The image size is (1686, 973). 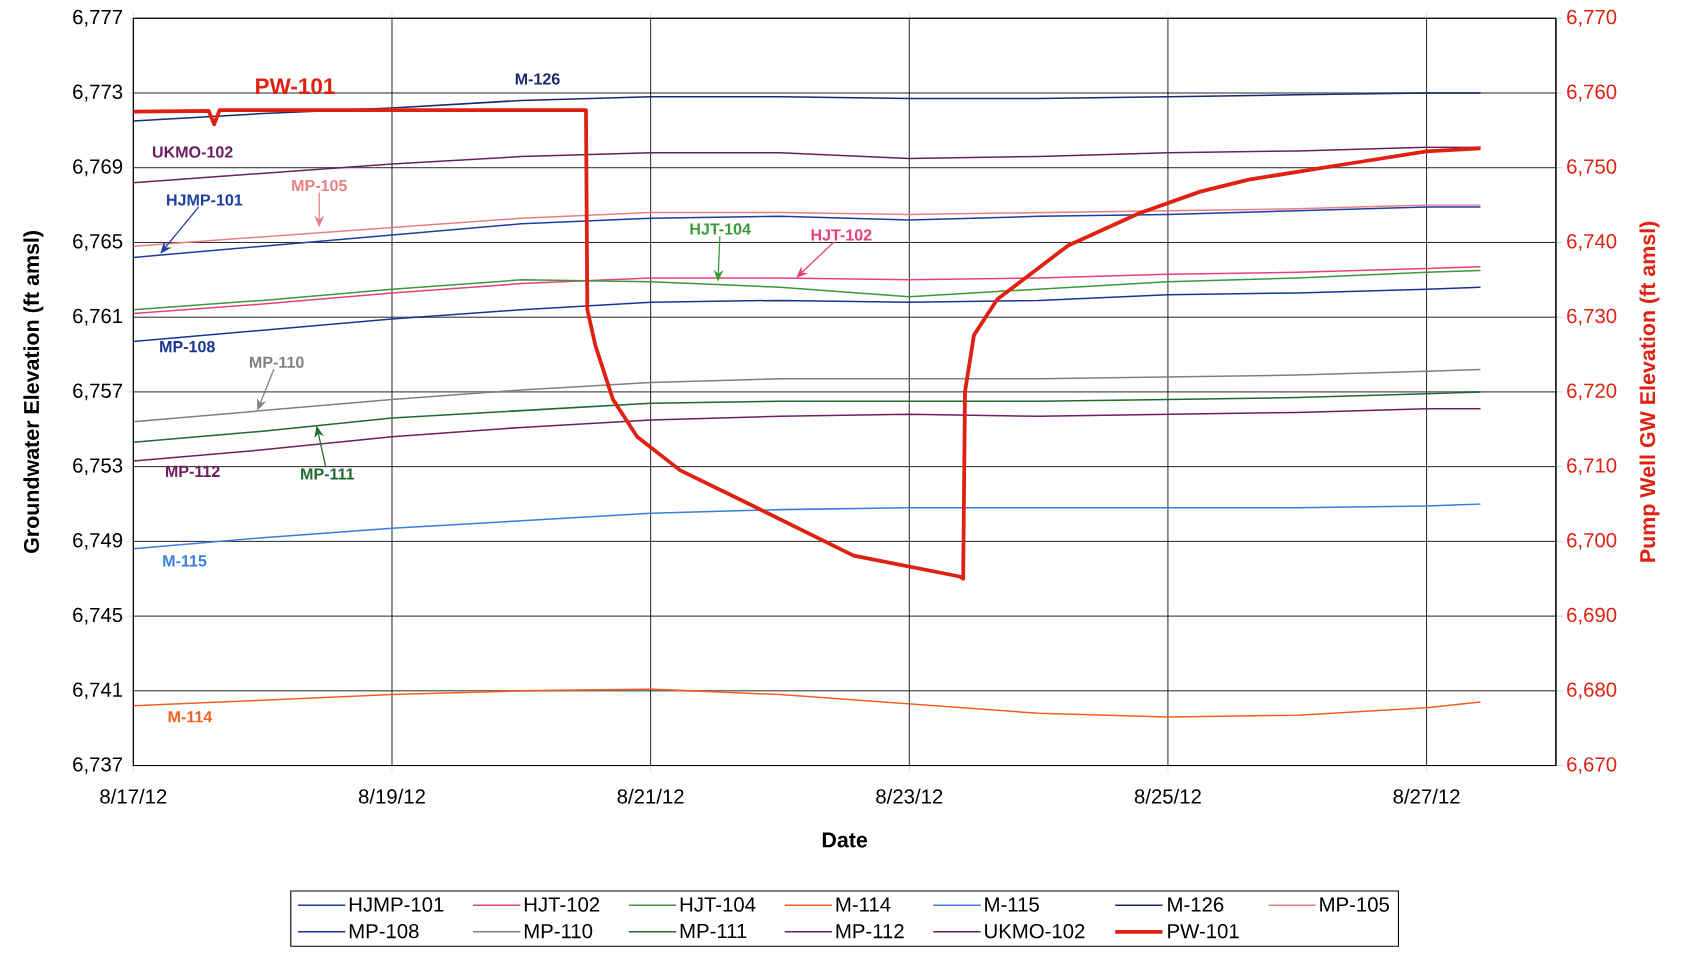 I want to click on legend-label: MP-110, so click(x=558, y=931).